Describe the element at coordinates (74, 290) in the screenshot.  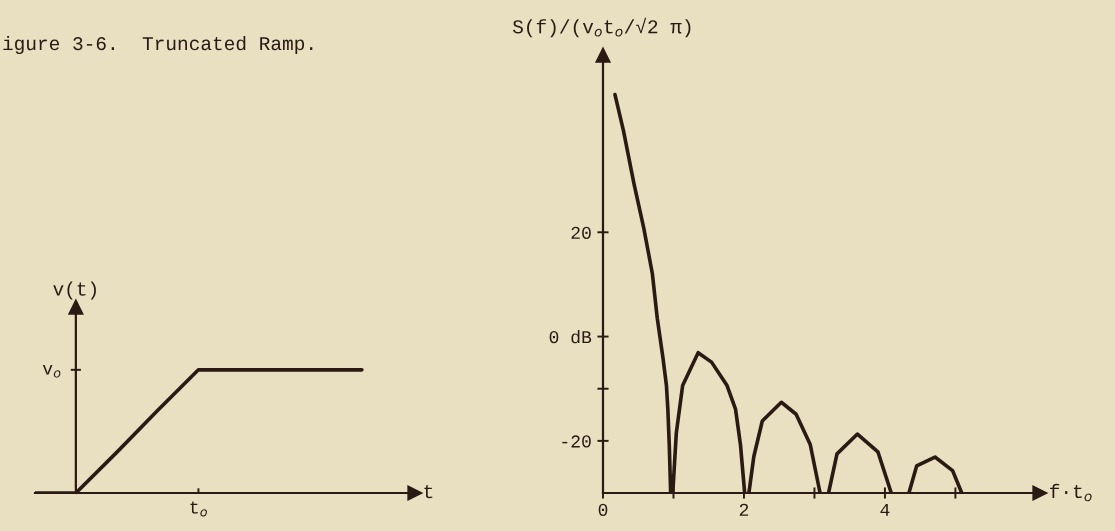
I see `y-axis-title: v(t)` at that location.